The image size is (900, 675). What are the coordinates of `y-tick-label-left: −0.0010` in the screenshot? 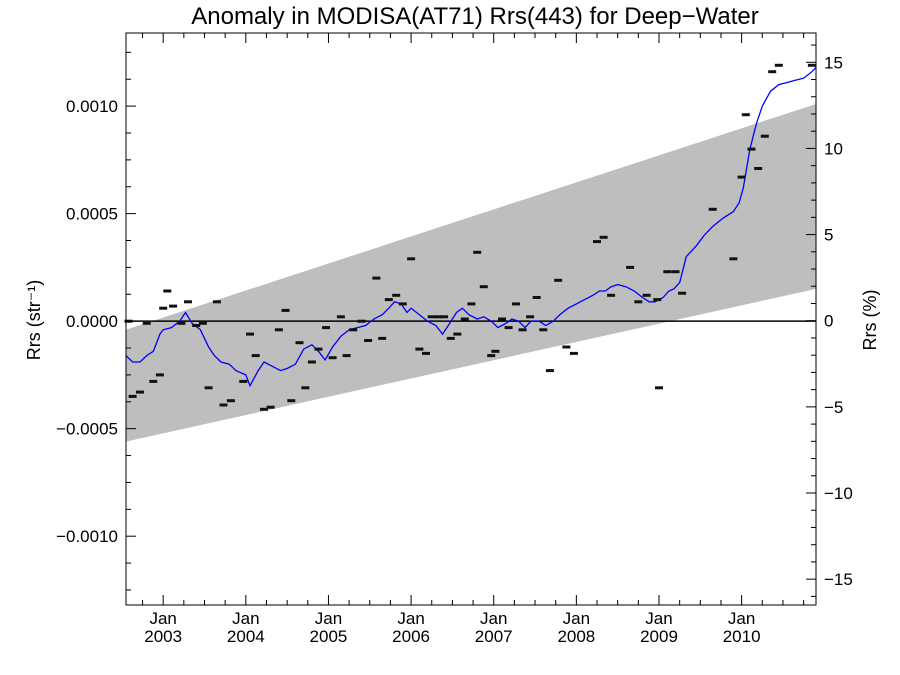 It's located at (87, 536).